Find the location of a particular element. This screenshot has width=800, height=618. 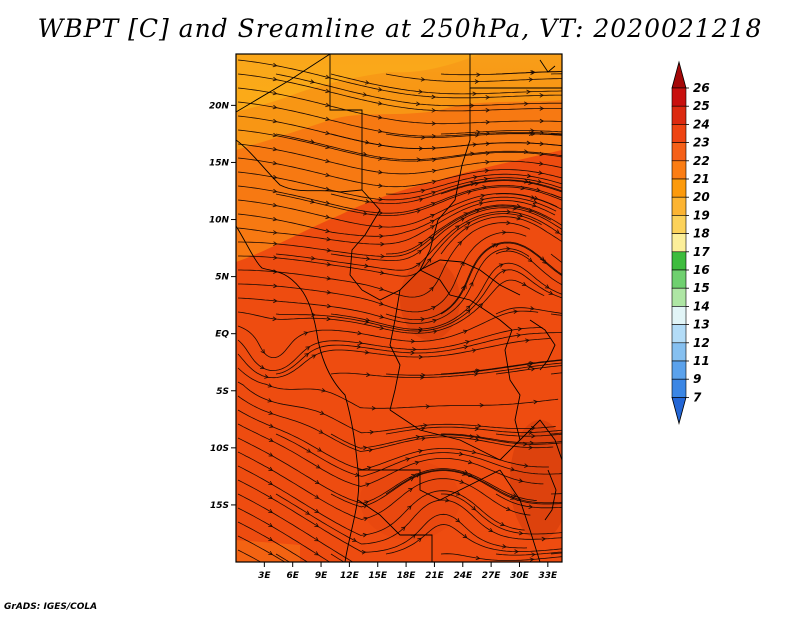

colorbar-label: 22 is located at coordinates (701, 161).